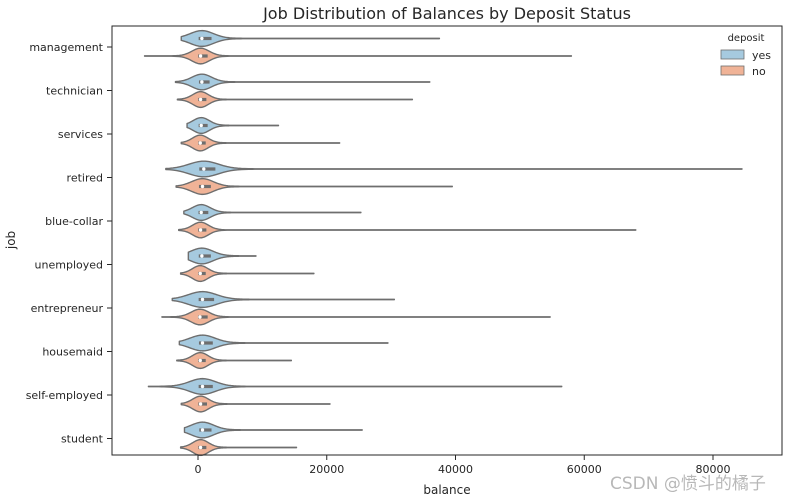 This screenshot has width=795, height=503. What do you see at coordinates (283, 343) in the screenshot?
I see `violin-yes-housemaid` at bounding box center [283, 343].